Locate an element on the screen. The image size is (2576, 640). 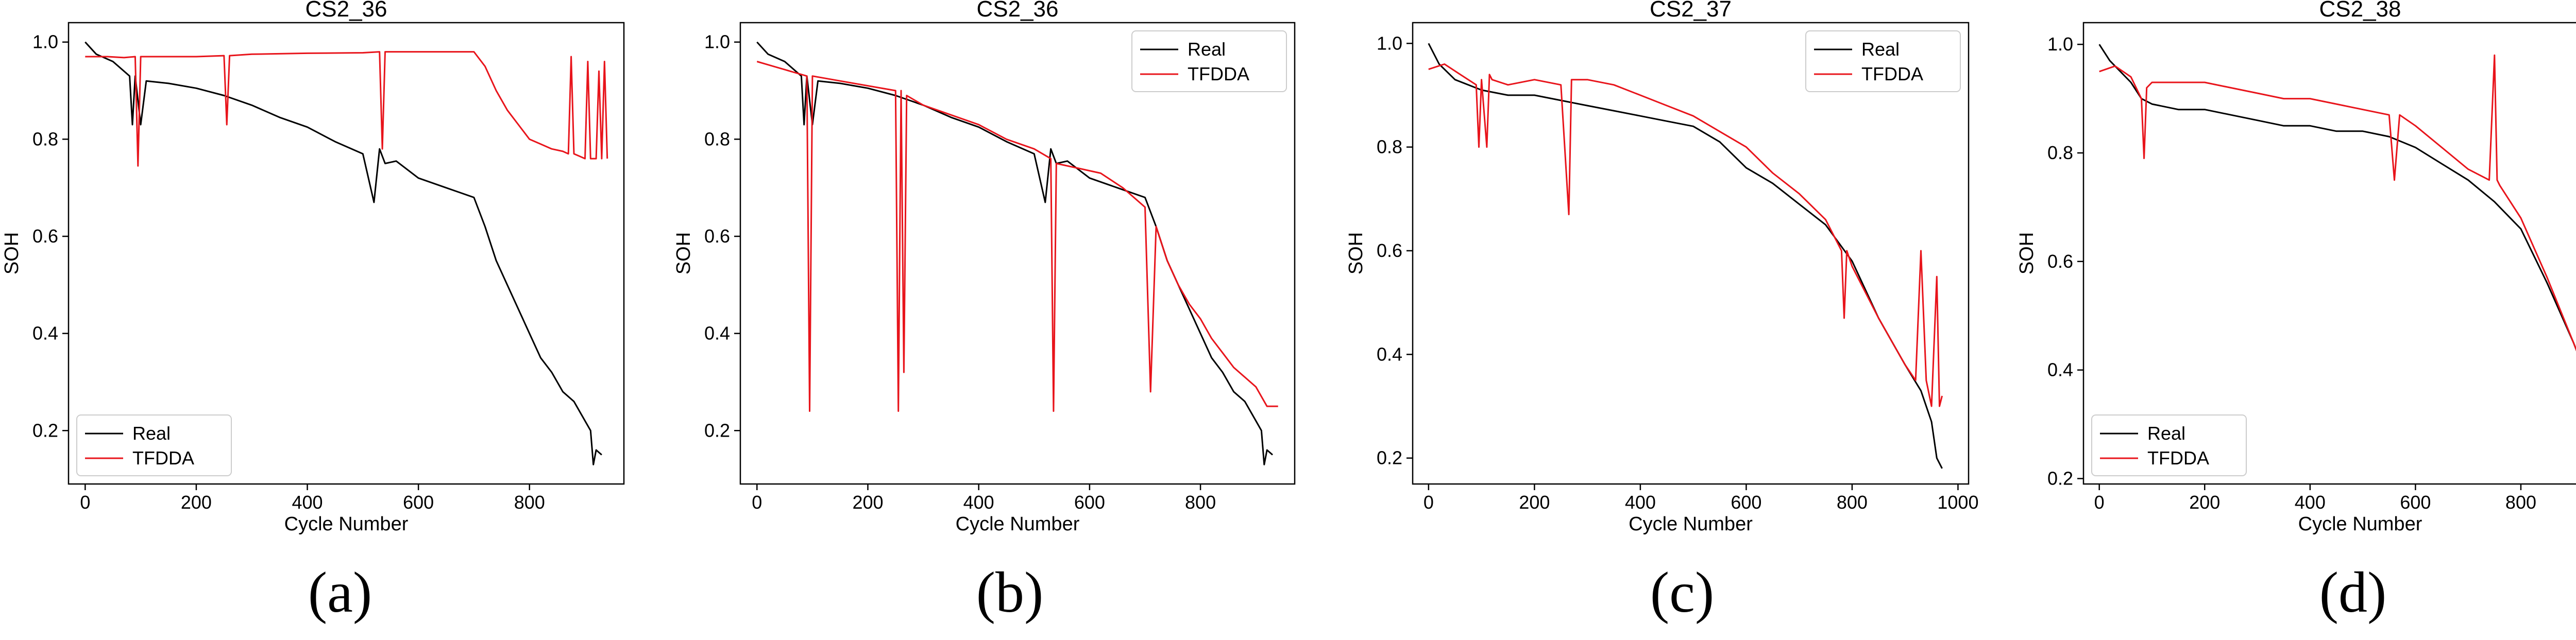
chart-title: CS2_38 is located at coordinates (2360, 11).